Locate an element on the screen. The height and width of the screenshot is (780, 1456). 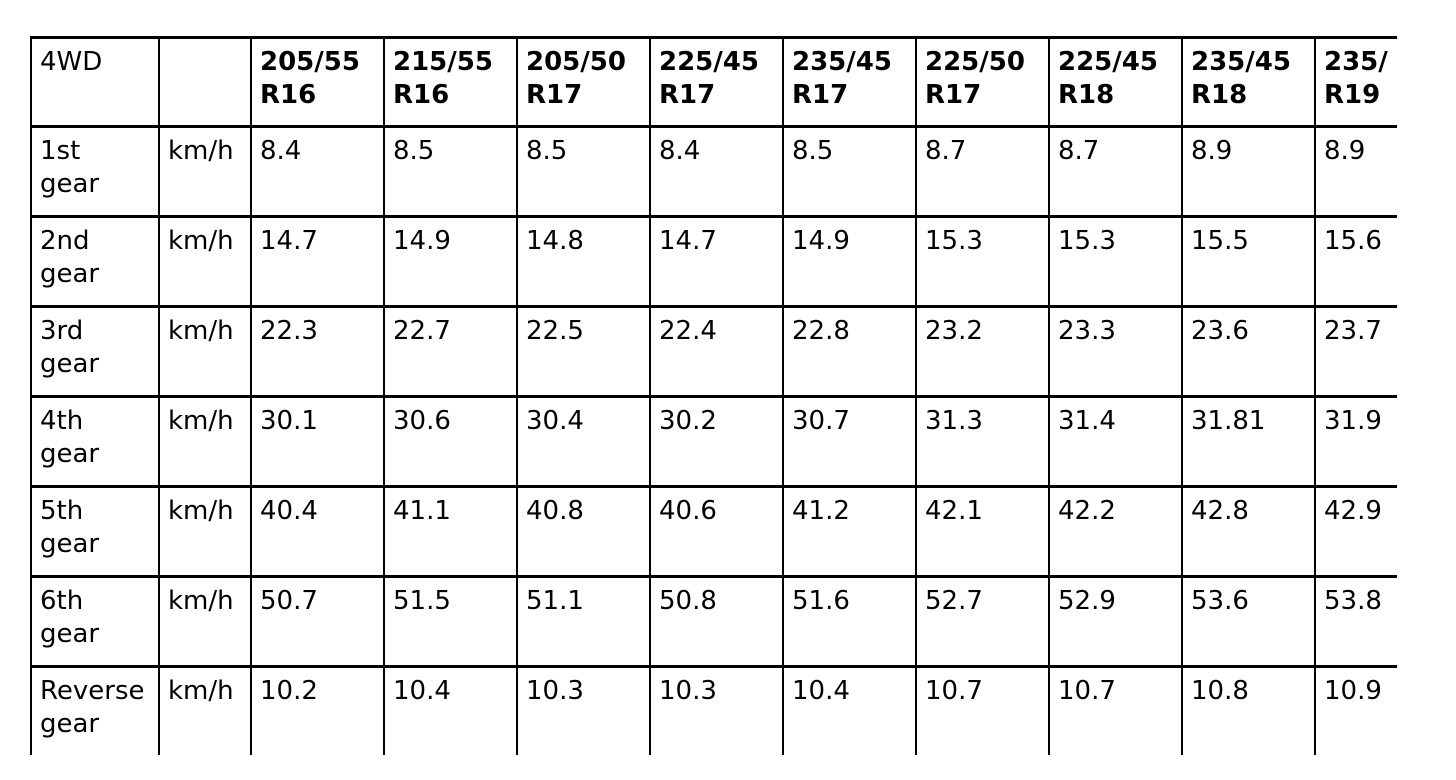
tire-size-header-clipped: 235/ R19 is located at coordinates (1355, 82).